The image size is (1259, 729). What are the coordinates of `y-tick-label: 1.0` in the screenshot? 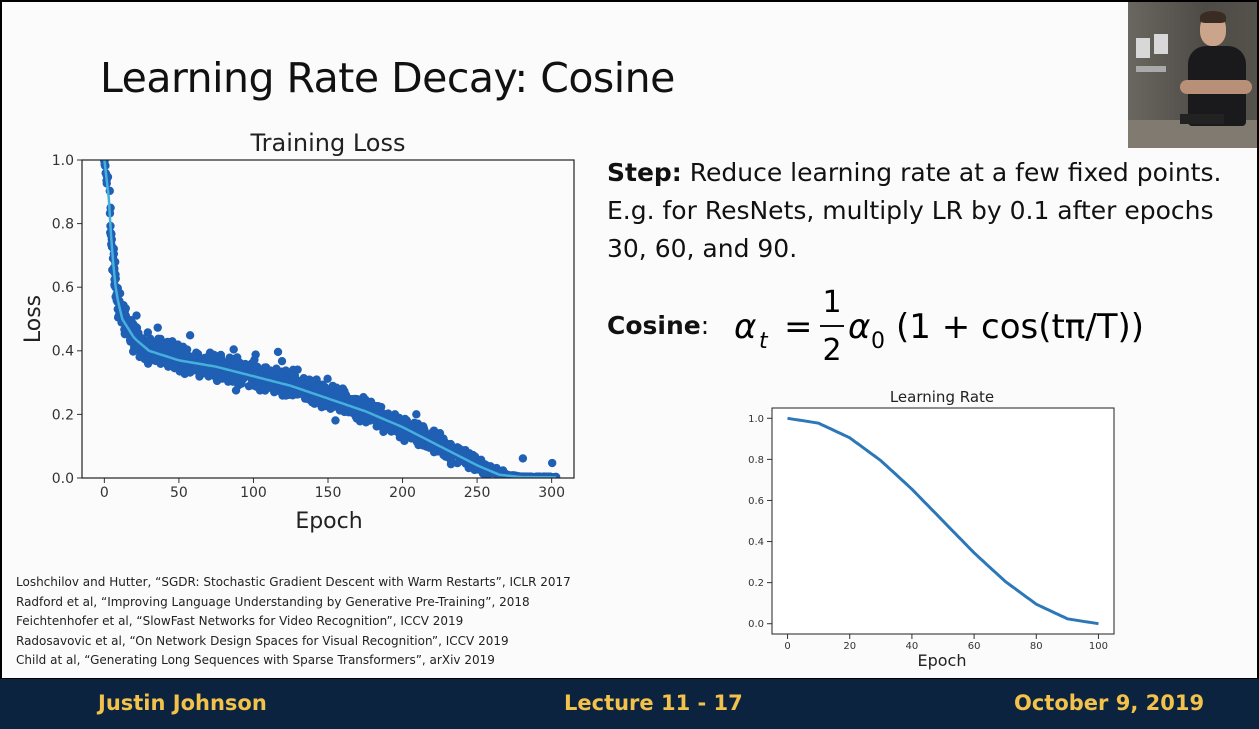 It's located at (63, 161).